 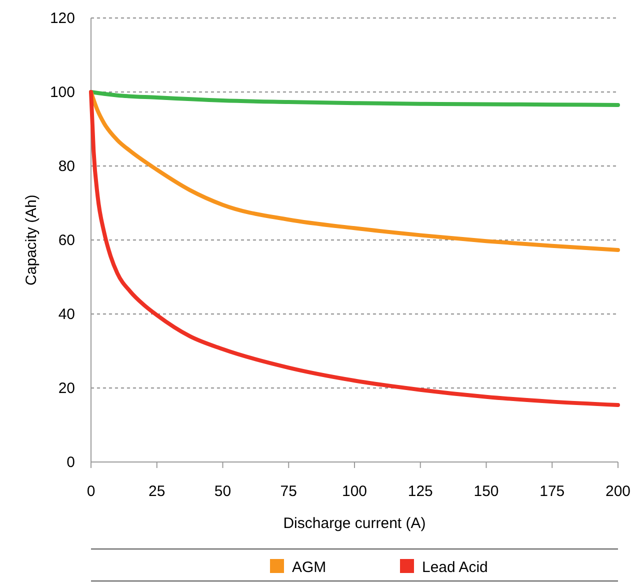 What do you see at coordinates (552, 491) in the screenshot?
I see `x-tick-label: 175` at bounding box center [552, 491].